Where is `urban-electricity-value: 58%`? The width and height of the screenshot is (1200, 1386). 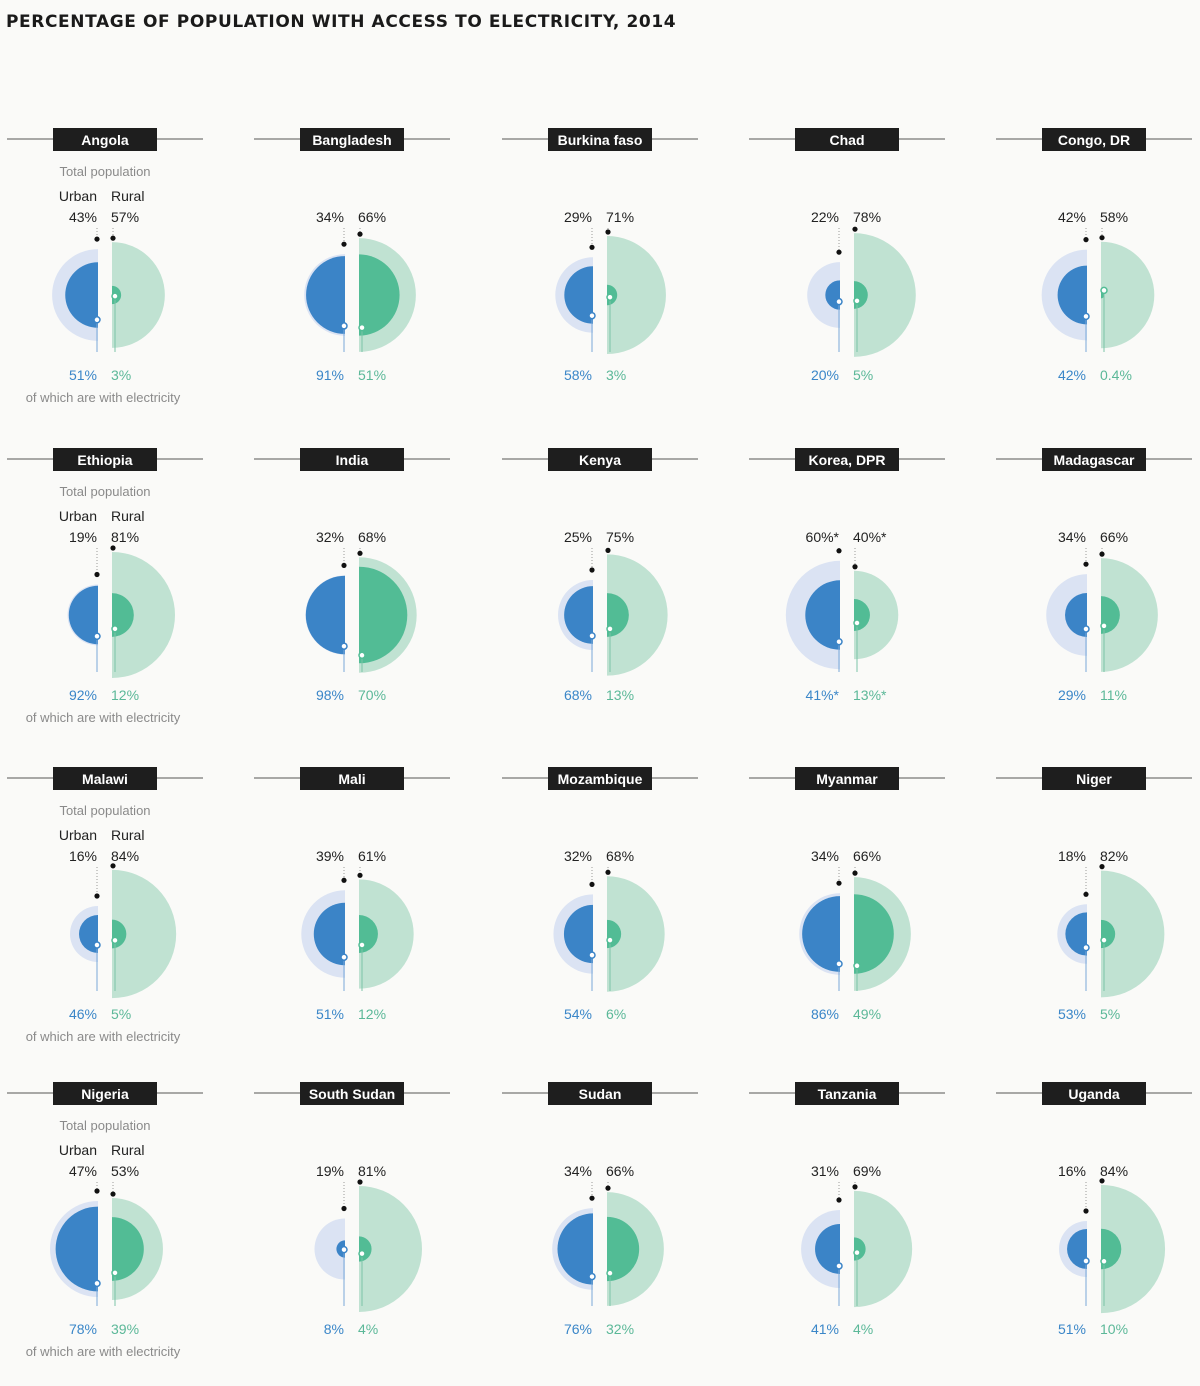 urban-electricity-value: 58% is located at coordinates (578, 375).